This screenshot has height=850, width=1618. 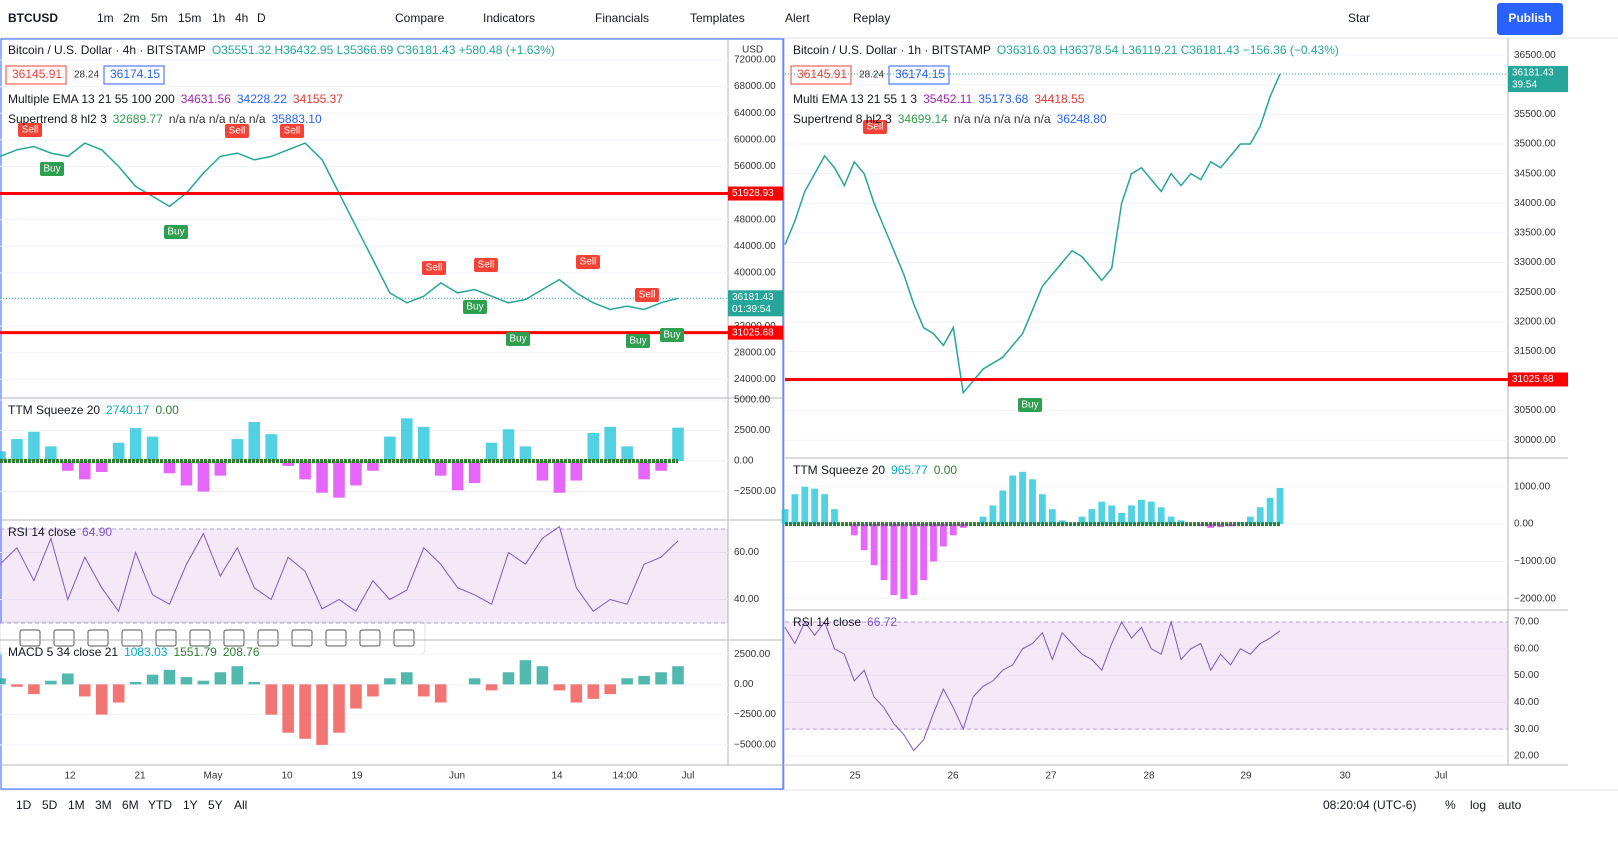 What do you see at coordinates (37, 74) in the screenshot?
I see `bid: 36145.91` at bounding box center [37, 74].